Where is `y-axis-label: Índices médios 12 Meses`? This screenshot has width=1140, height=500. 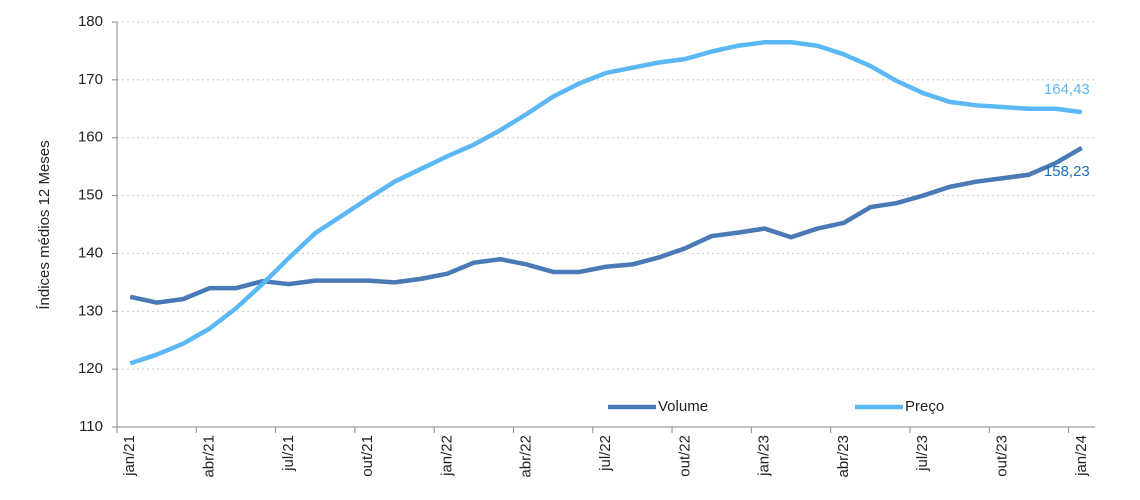 y-axis-label: Índices médios 12 Meses is located at coordinates (44, 224).